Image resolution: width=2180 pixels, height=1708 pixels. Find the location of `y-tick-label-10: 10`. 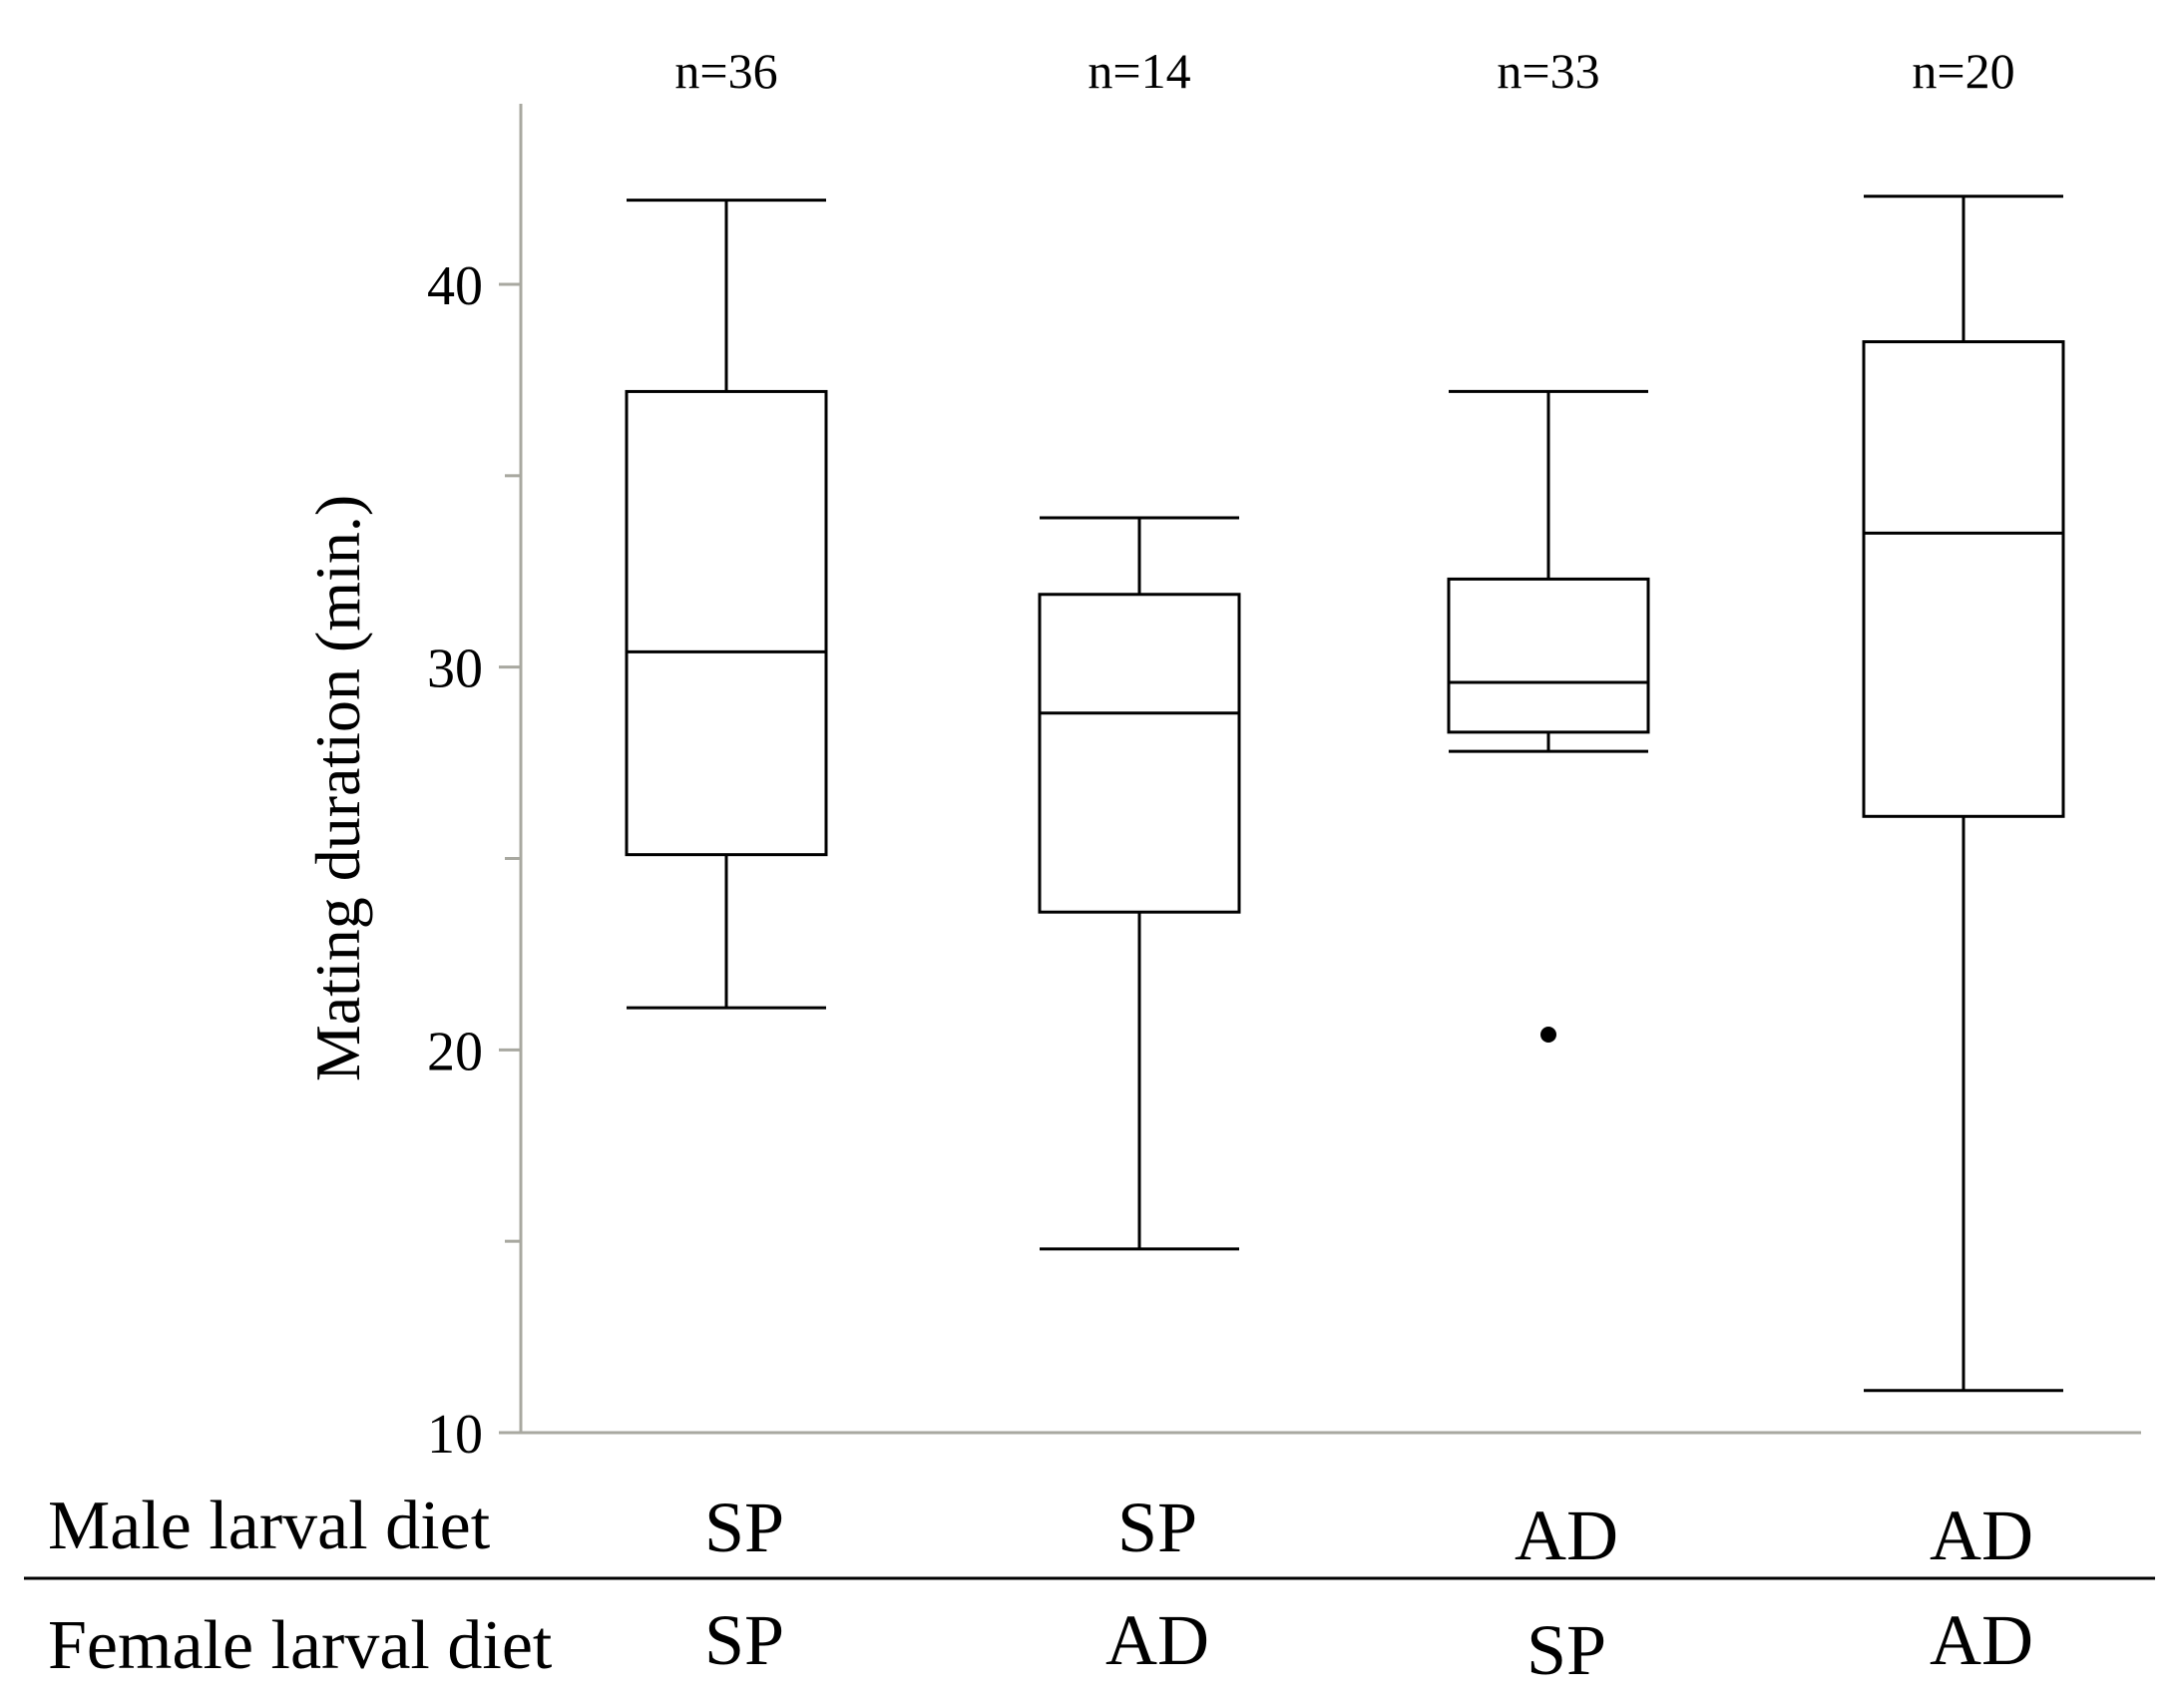

y-tick-label-10: 10 is located at coordinates (455, 1435).